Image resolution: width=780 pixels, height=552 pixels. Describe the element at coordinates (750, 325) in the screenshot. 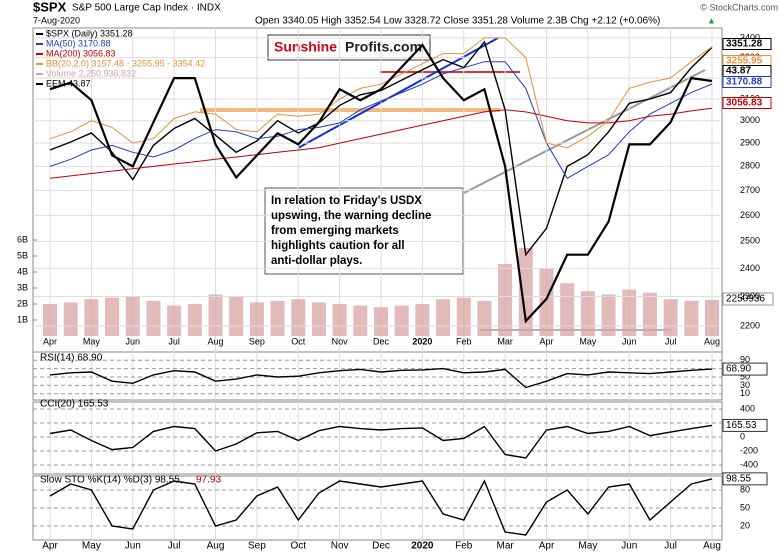

I see `y-tick-label: 2200` at that location.